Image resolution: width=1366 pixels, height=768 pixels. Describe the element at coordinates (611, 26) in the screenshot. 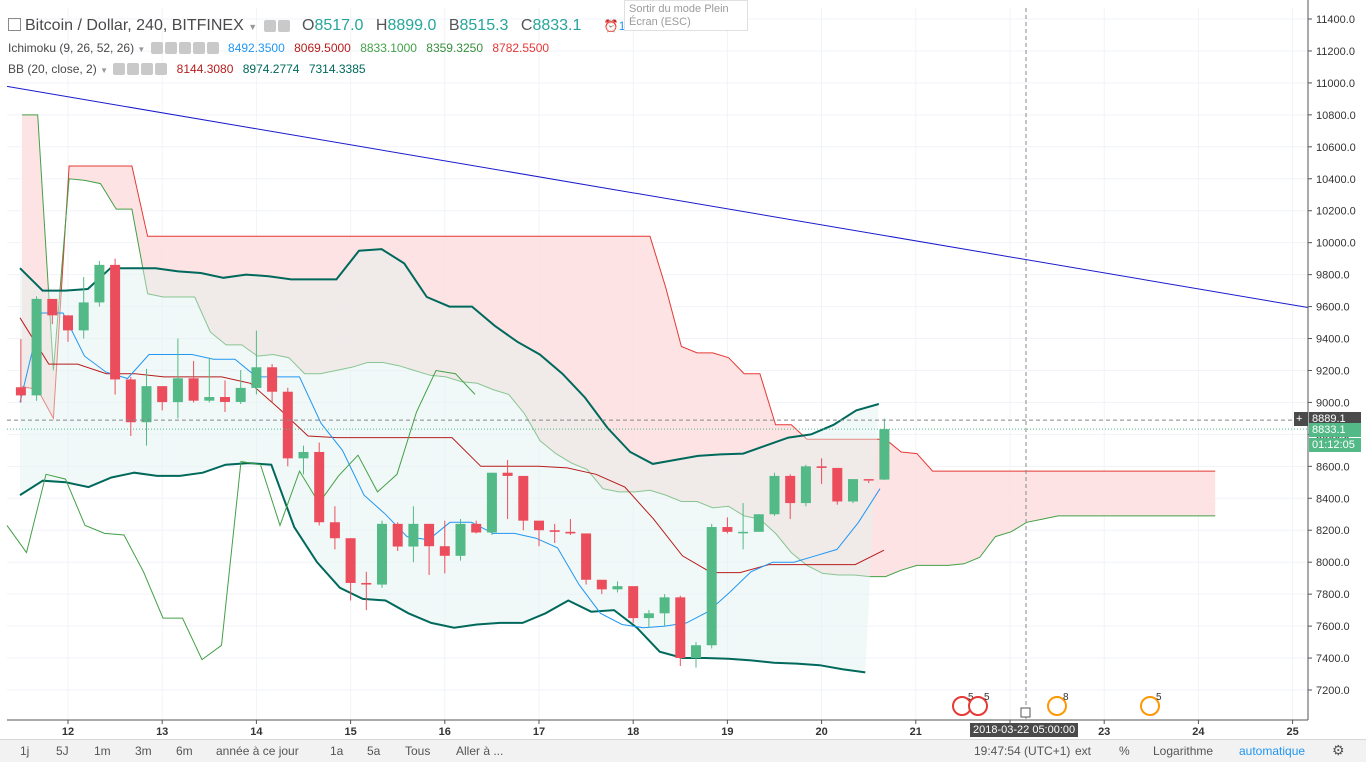

I see `alarm-clock-icon: ⏰` at that location.